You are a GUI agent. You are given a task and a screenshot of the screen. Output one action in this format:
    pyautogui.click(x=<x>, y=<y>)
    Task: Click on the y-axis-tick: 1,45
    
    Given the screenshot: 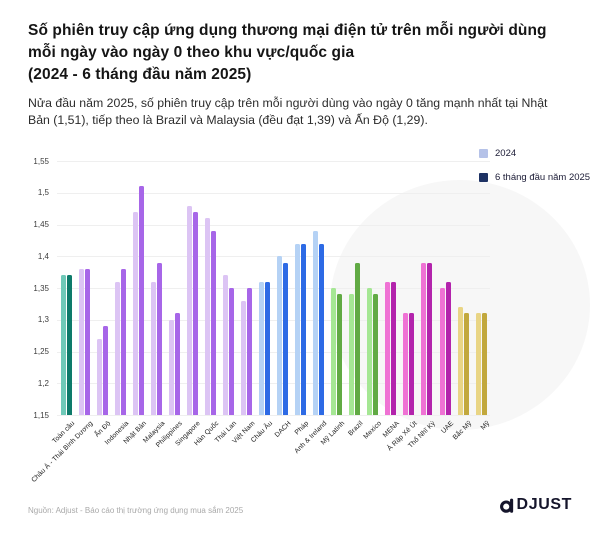 What is the action you would take?
    pyautogui.click(x=41, y=224)
    